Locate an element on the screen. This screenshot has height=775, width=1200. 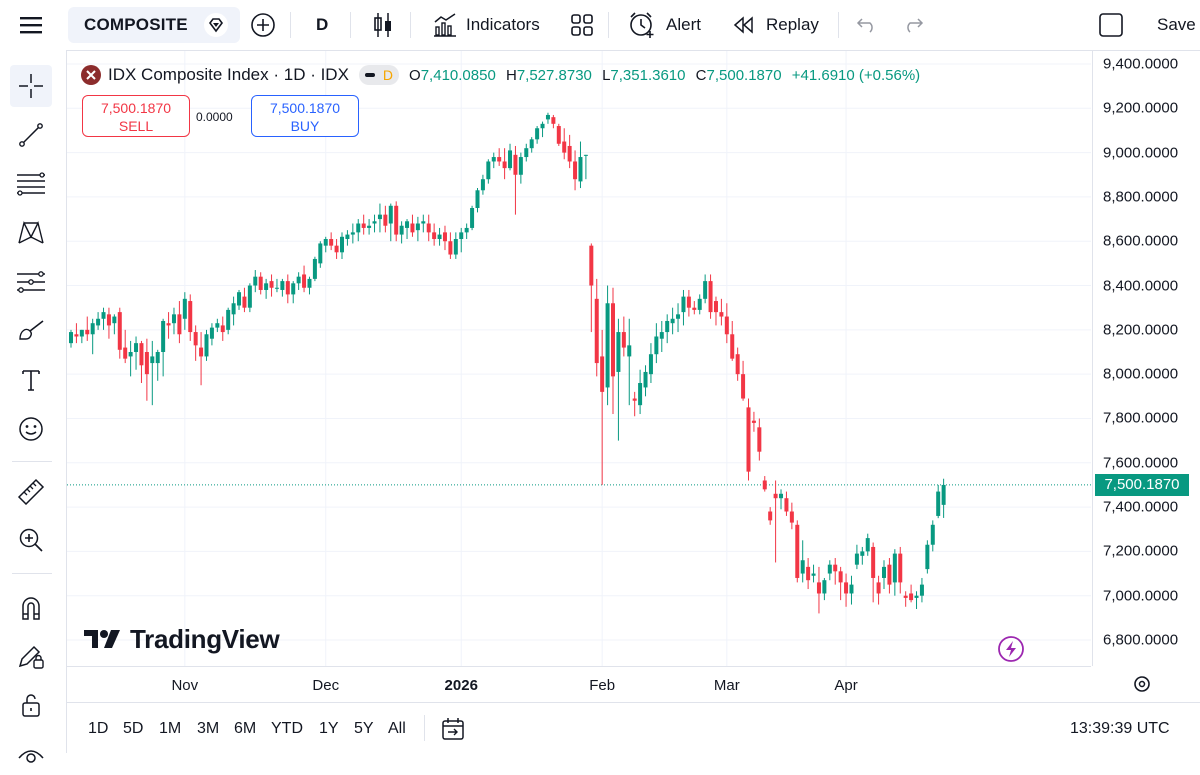
range-5y: 5Y is located at coordinates (364, 728).